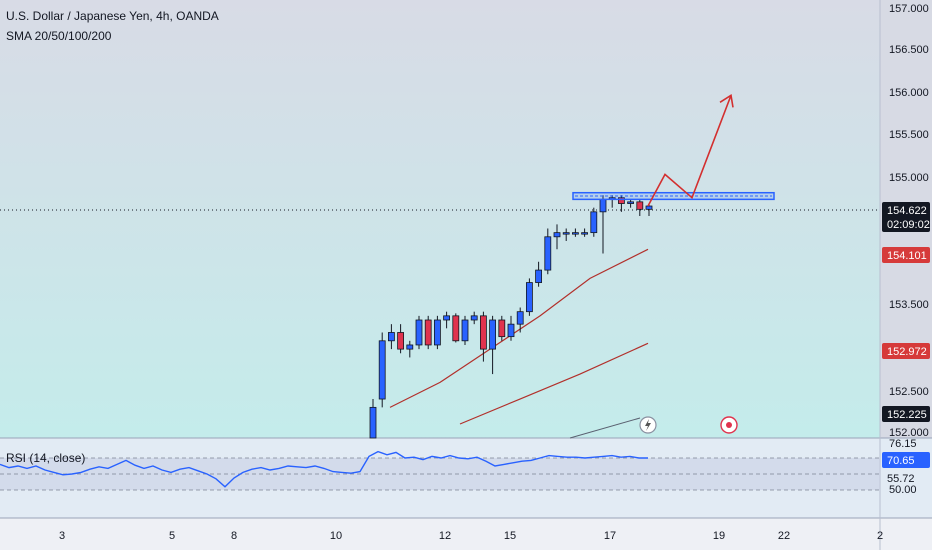 The image size is (932, 550). Describe the element at coordinates (605, 428) in the screenshot. I see `trend-line` at that location.